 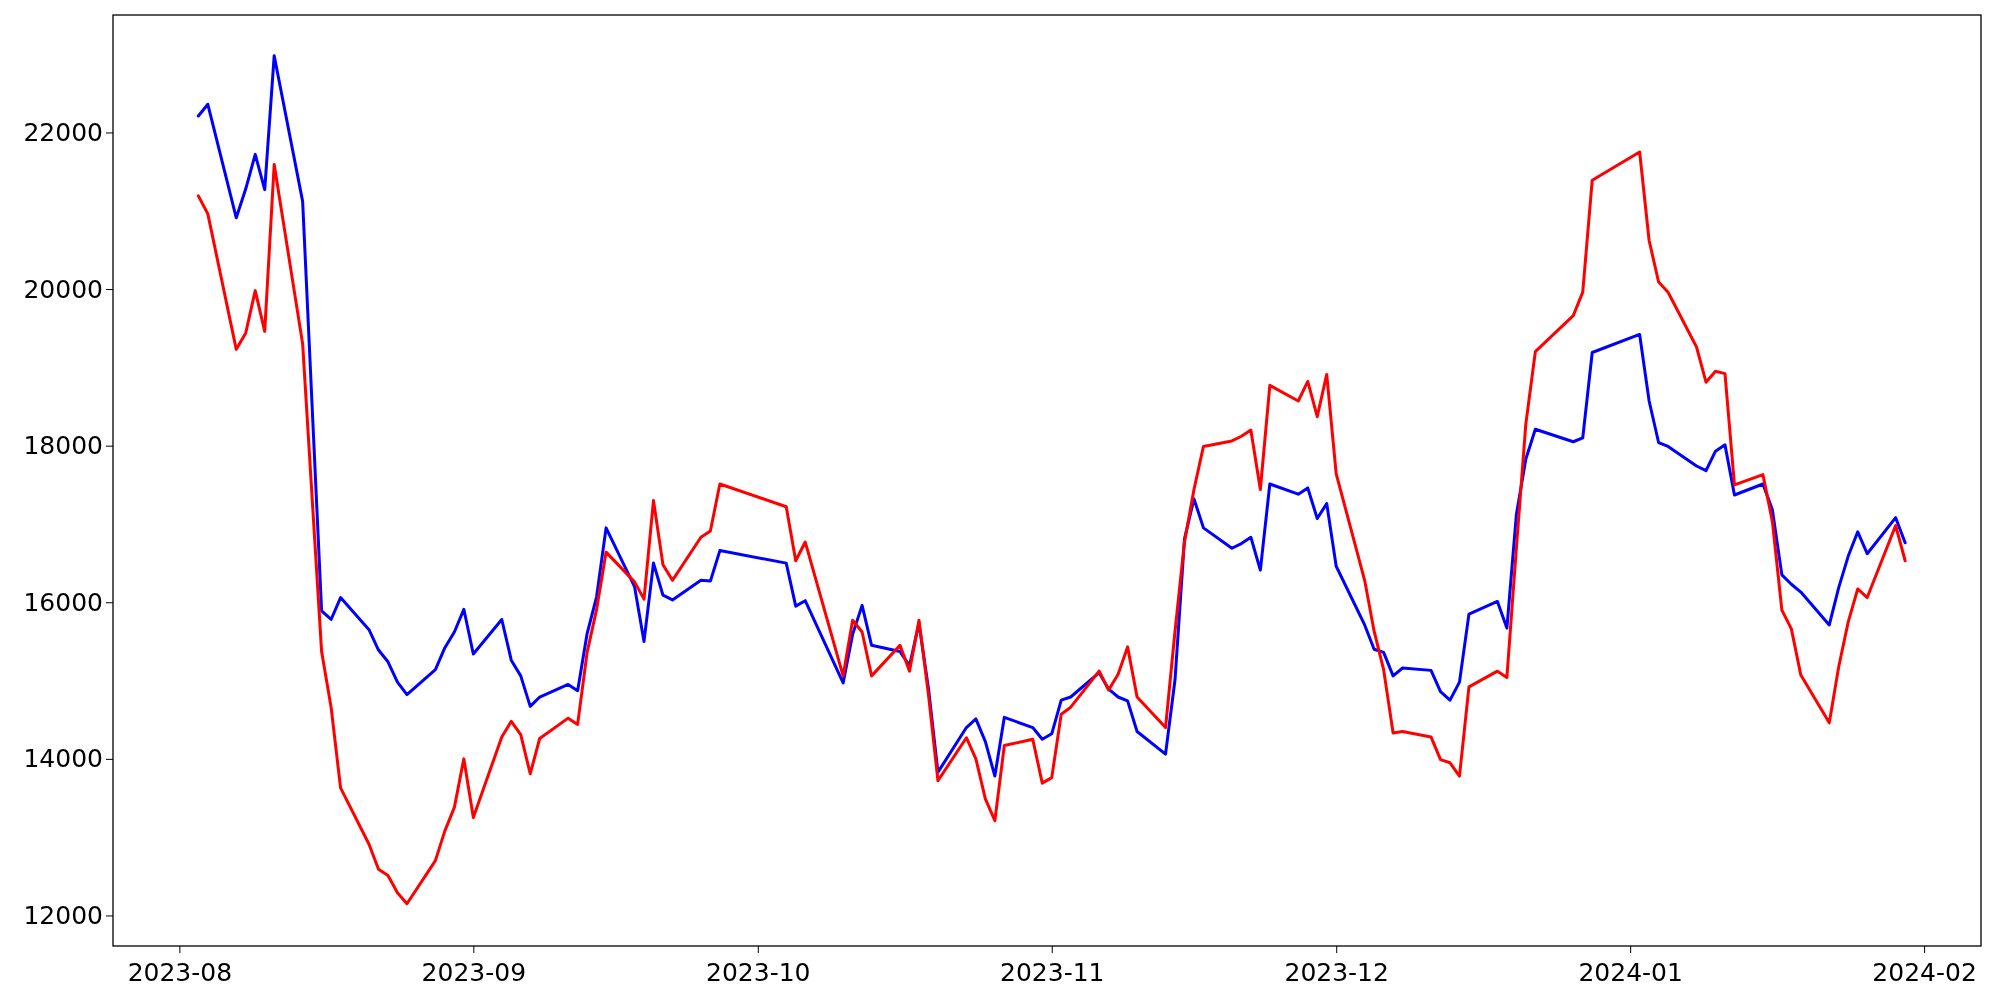 I want to click on y-tick-label: 20000, so click(x=63, y=289).